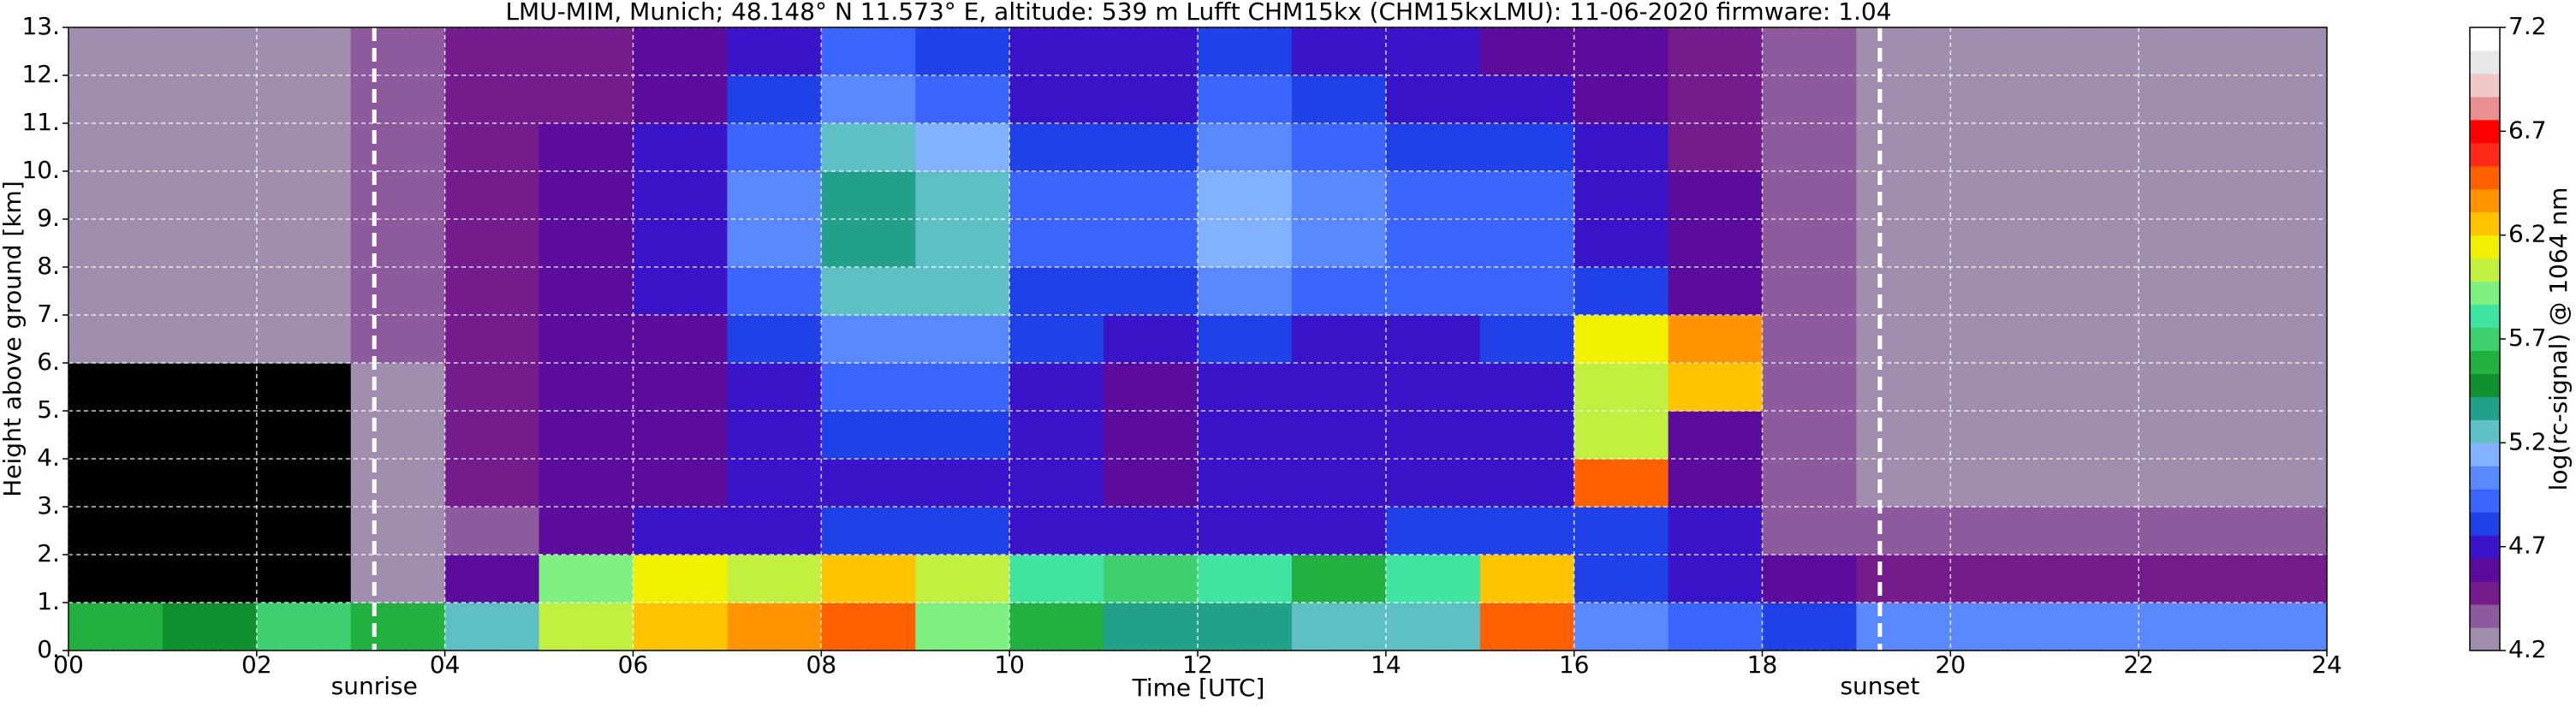 This screenshot has height=707, width=2576. What do you see at coordinates (40, 74) in the screenshot?
I see `y-tick-label: 12.` at bounding box center [40, 74].